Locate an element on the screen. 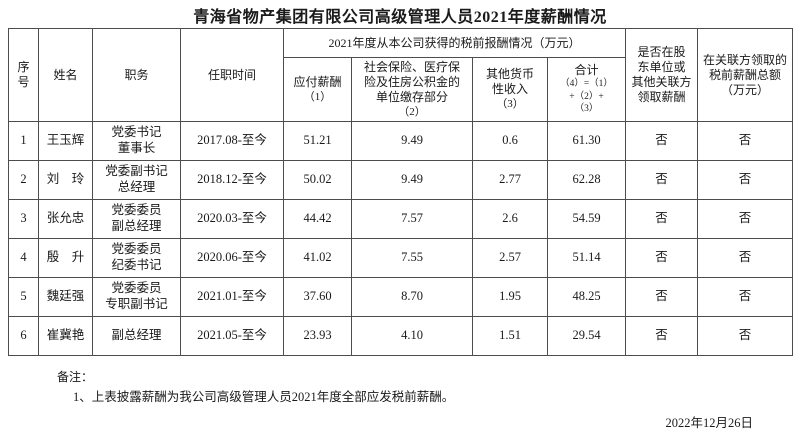 This screenshot has height=434, width=800. cell-position: 党委副书记 总经理 is located at coordinates (136, 180).